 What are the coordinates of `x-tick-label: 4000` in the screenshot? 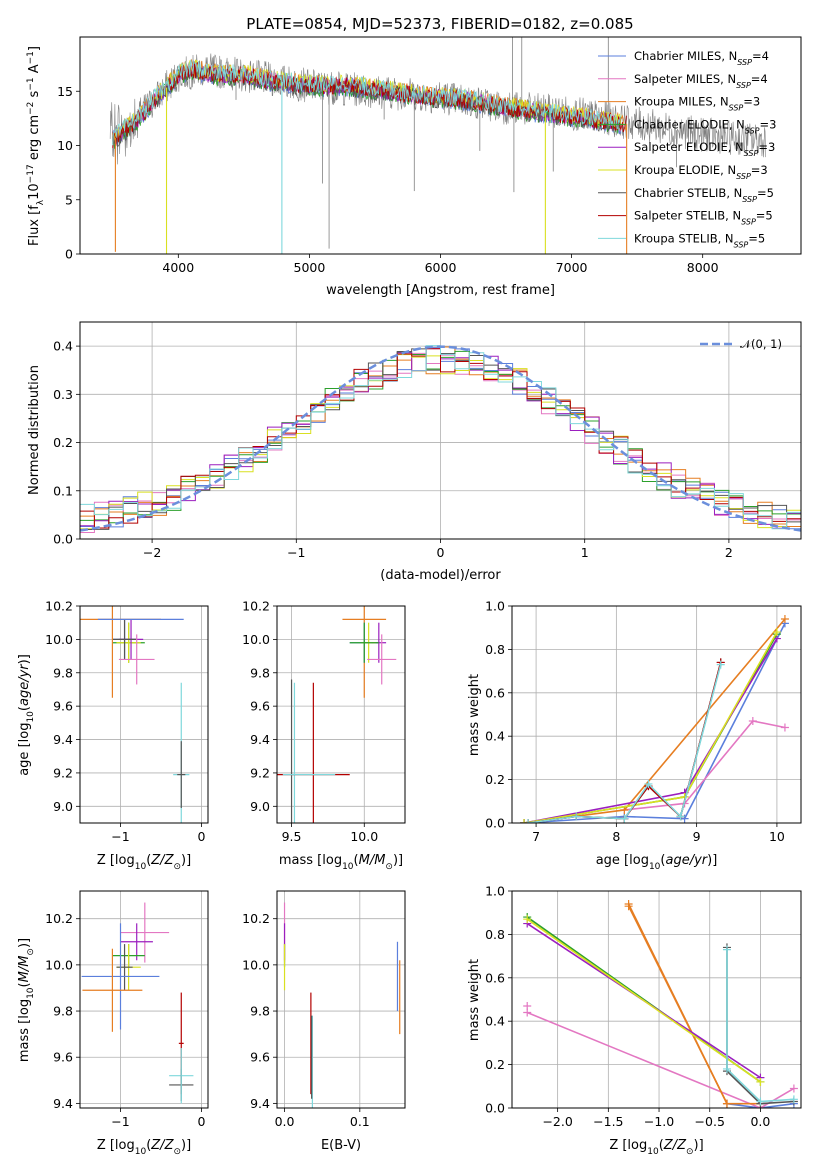 It's located at (178, 267).